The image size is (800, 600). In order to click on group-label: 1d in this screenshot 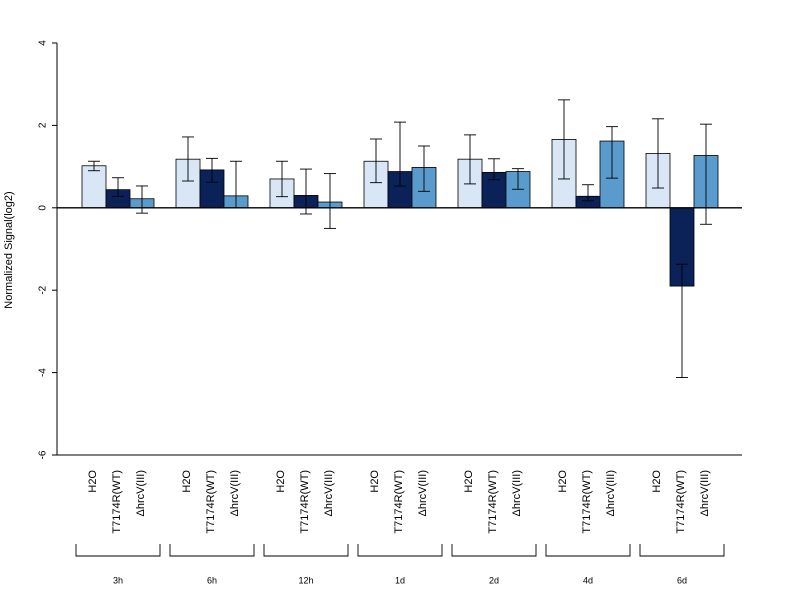, I will do `click(400, 580)`.